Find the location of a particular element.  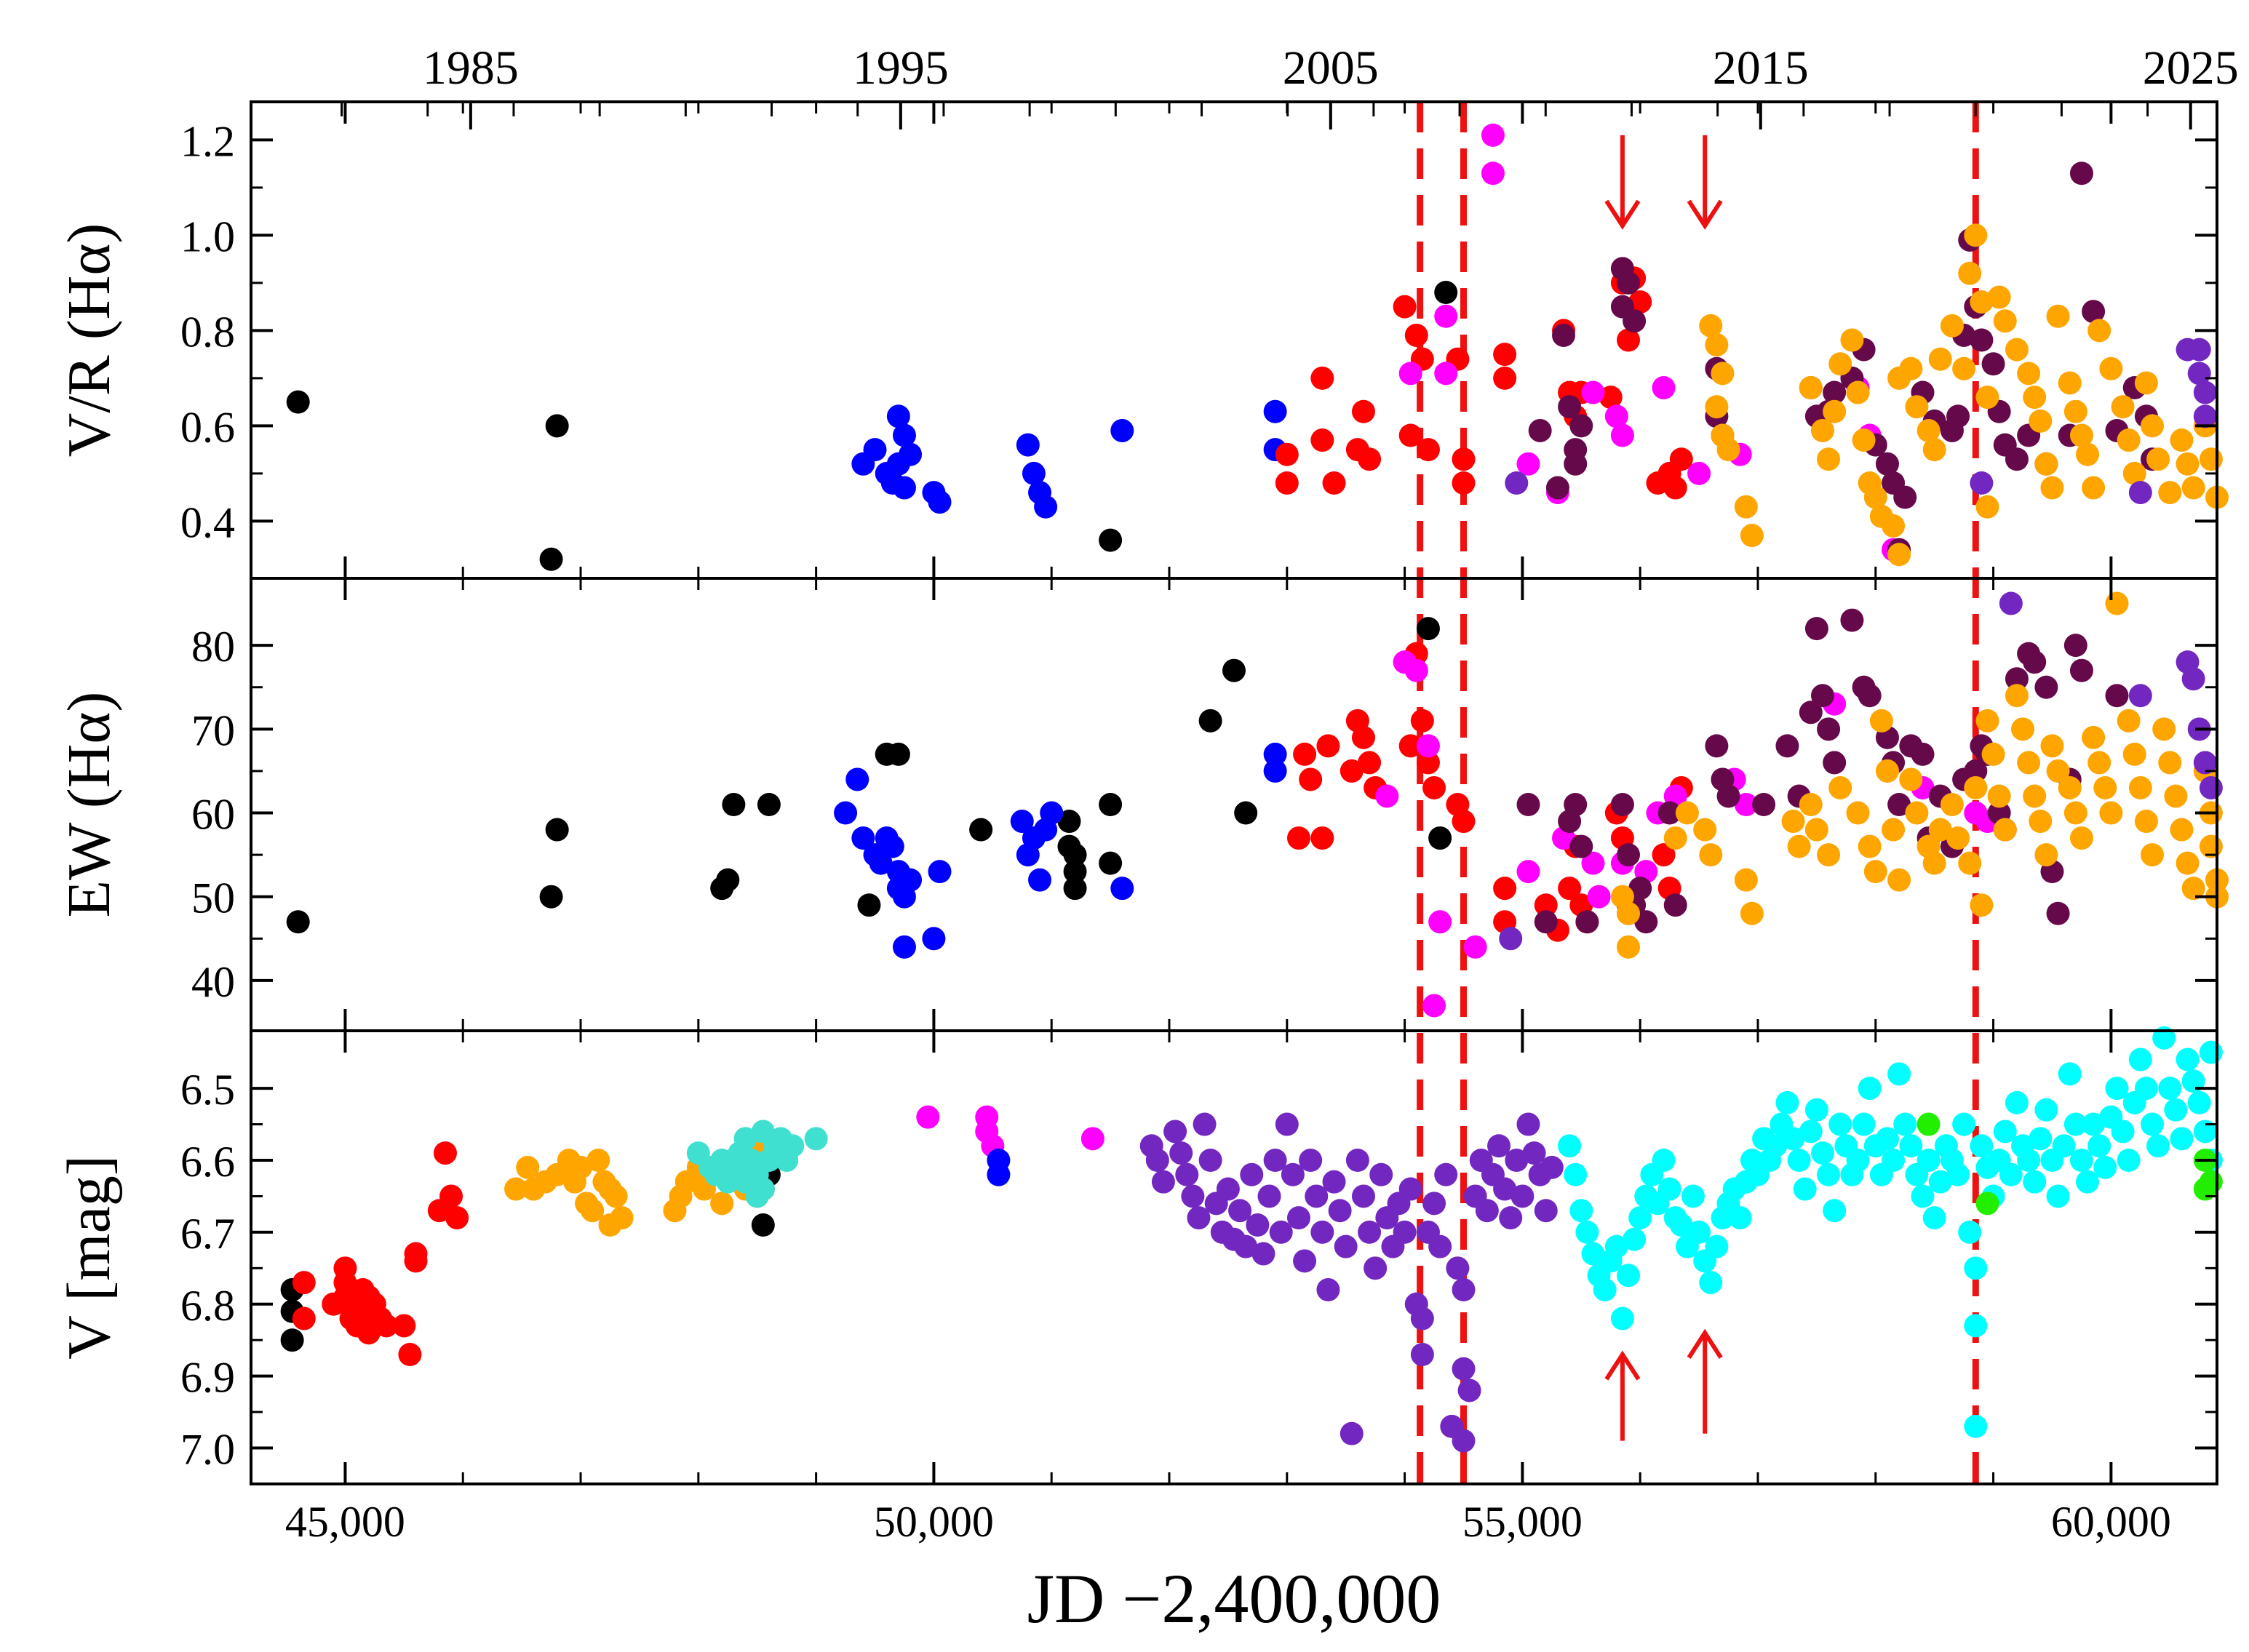

y-tick-label-ew: 80 is located at coordinates (213, 647).